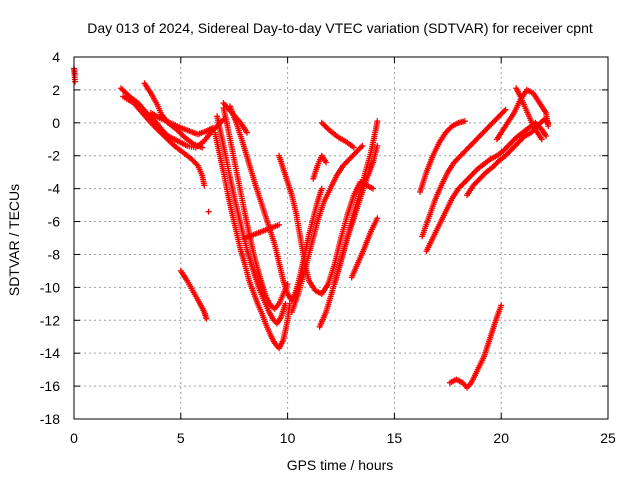 The height and width of the screenshot is (480, 640). Describe the element at coordinates (56, 123) in the screenshot. I see `y-tick-label: 0` at that location.